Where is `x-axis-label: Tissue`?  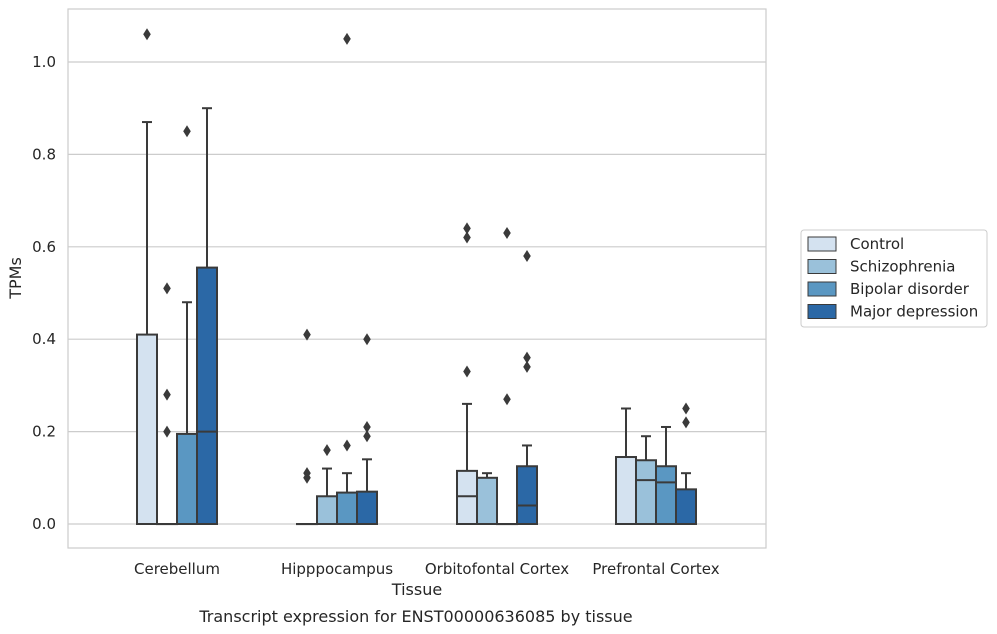
x-axis-label: Tissue is located at coordinates (416, 589).